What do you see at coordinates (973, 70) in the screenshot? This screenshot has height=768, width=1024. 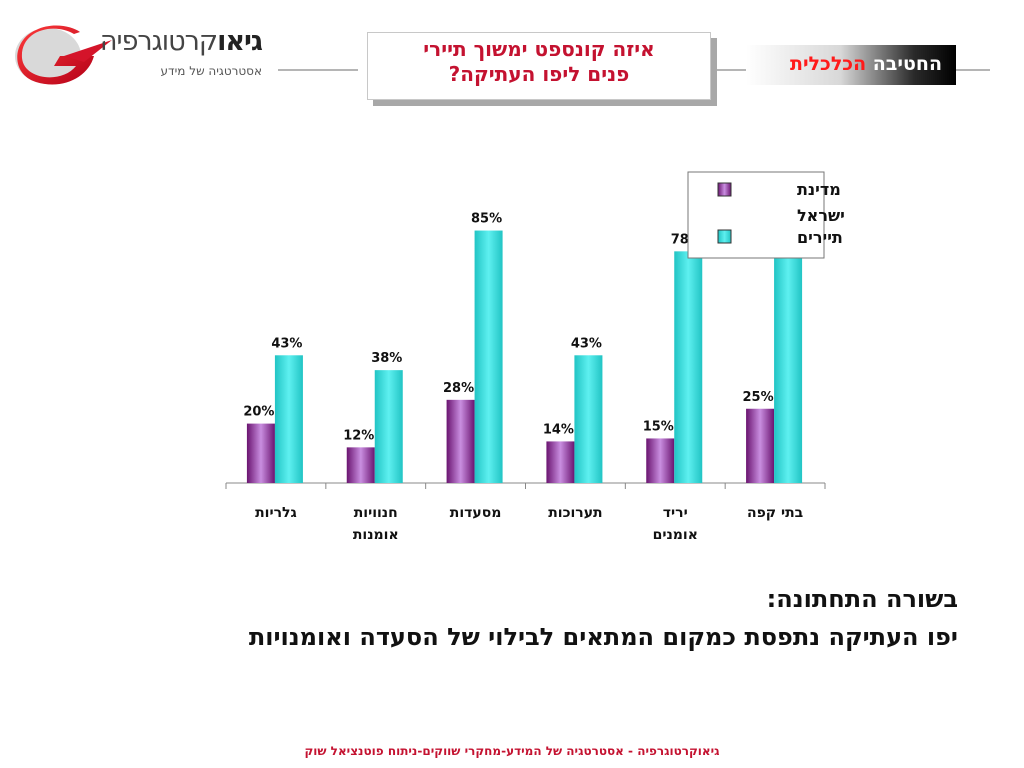 I see `header-divider-right` at bounding box center [973, 70].